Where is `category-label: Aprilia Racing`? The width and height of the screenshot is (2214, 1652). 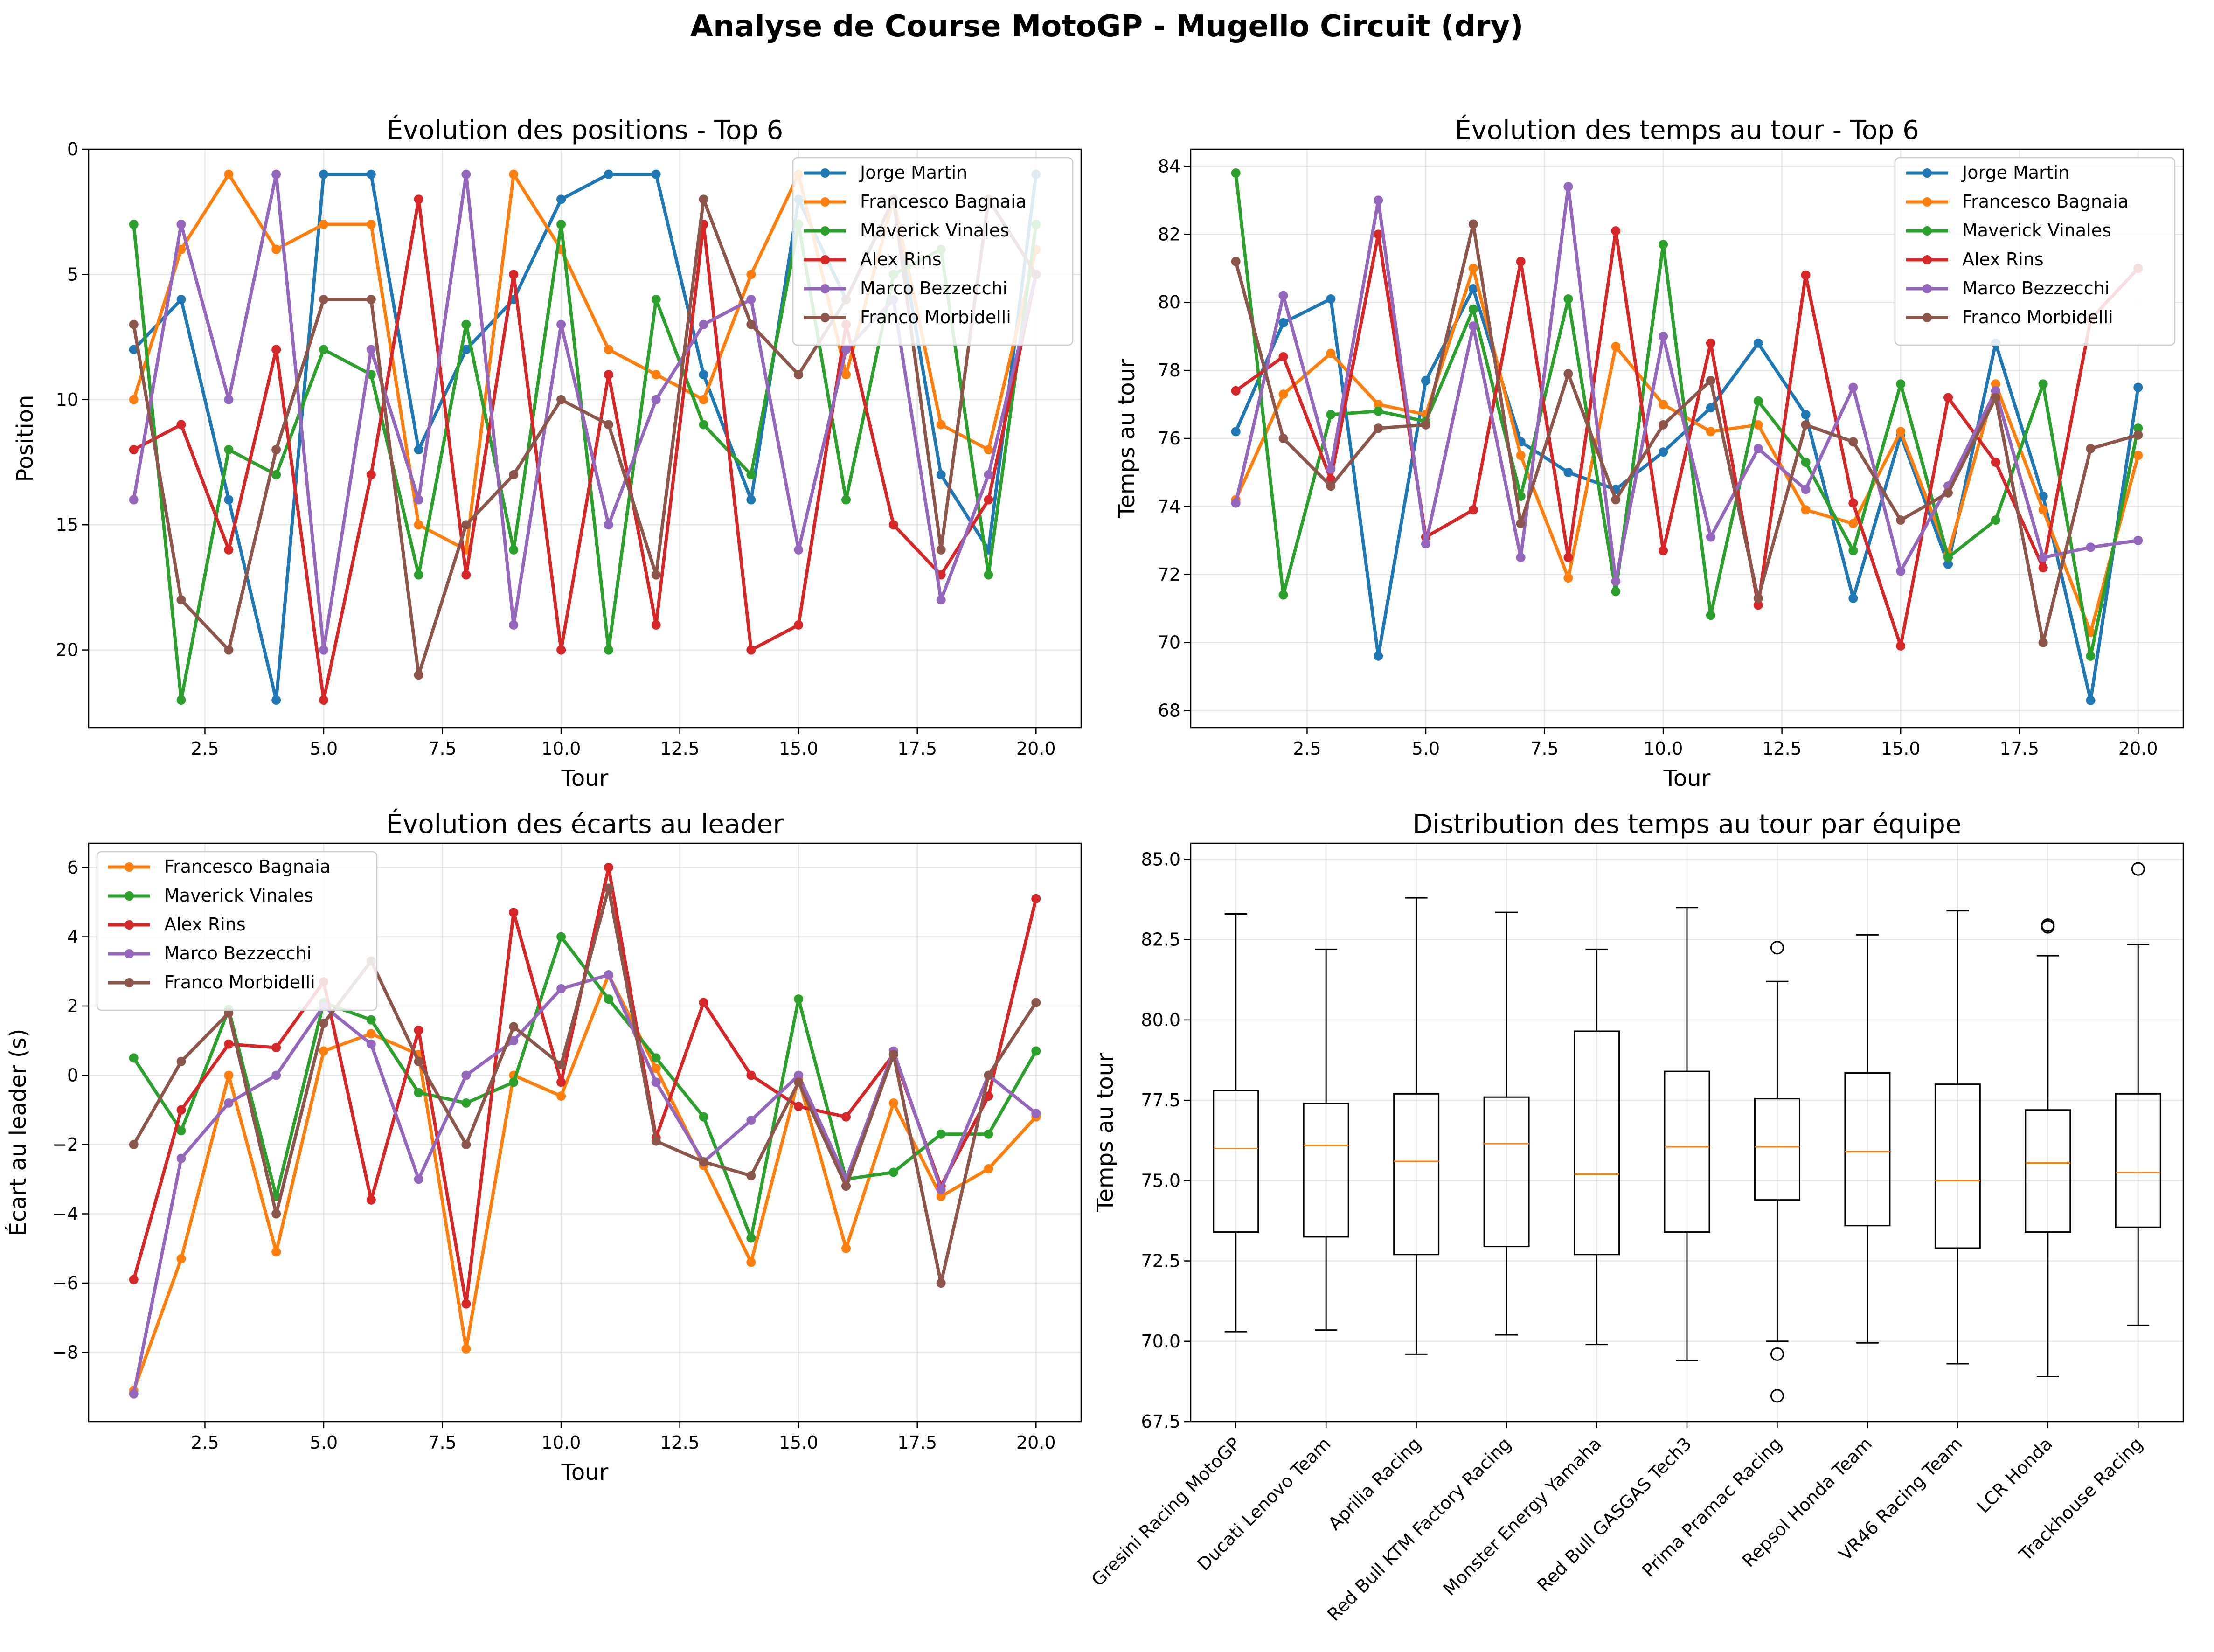
category-label: Aprilia Racing is located at coordinates (1374, 1483).